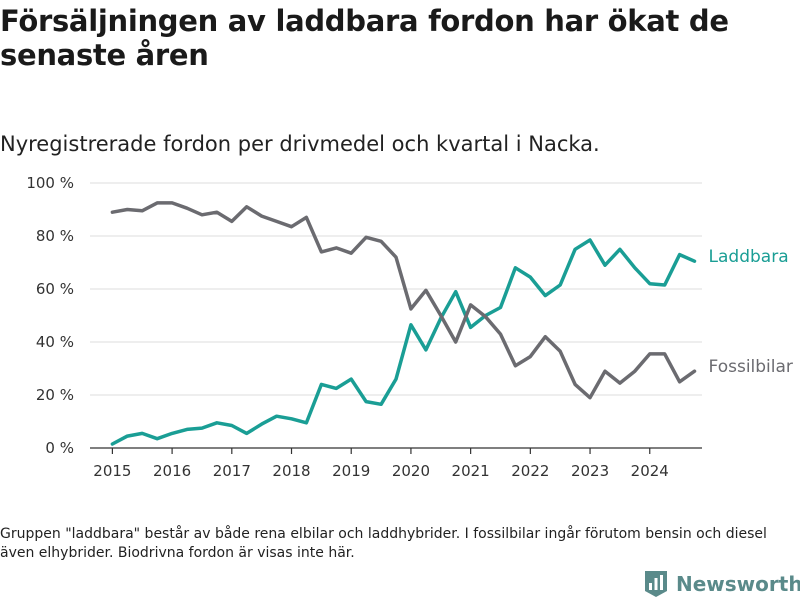 Image resolution: width=800 pixels, height=600 pixels. What do you see at coordinates (55, 342) in the screenshot?
I see `y-tick-label: 40 %` at bounding box center [55, 342].